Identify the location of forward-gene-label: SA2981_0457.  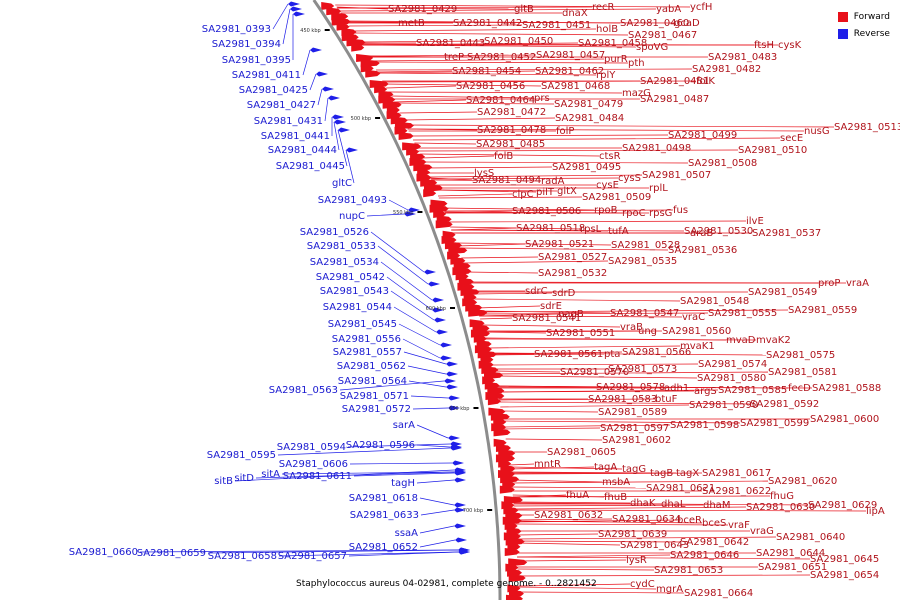
(570, 55).